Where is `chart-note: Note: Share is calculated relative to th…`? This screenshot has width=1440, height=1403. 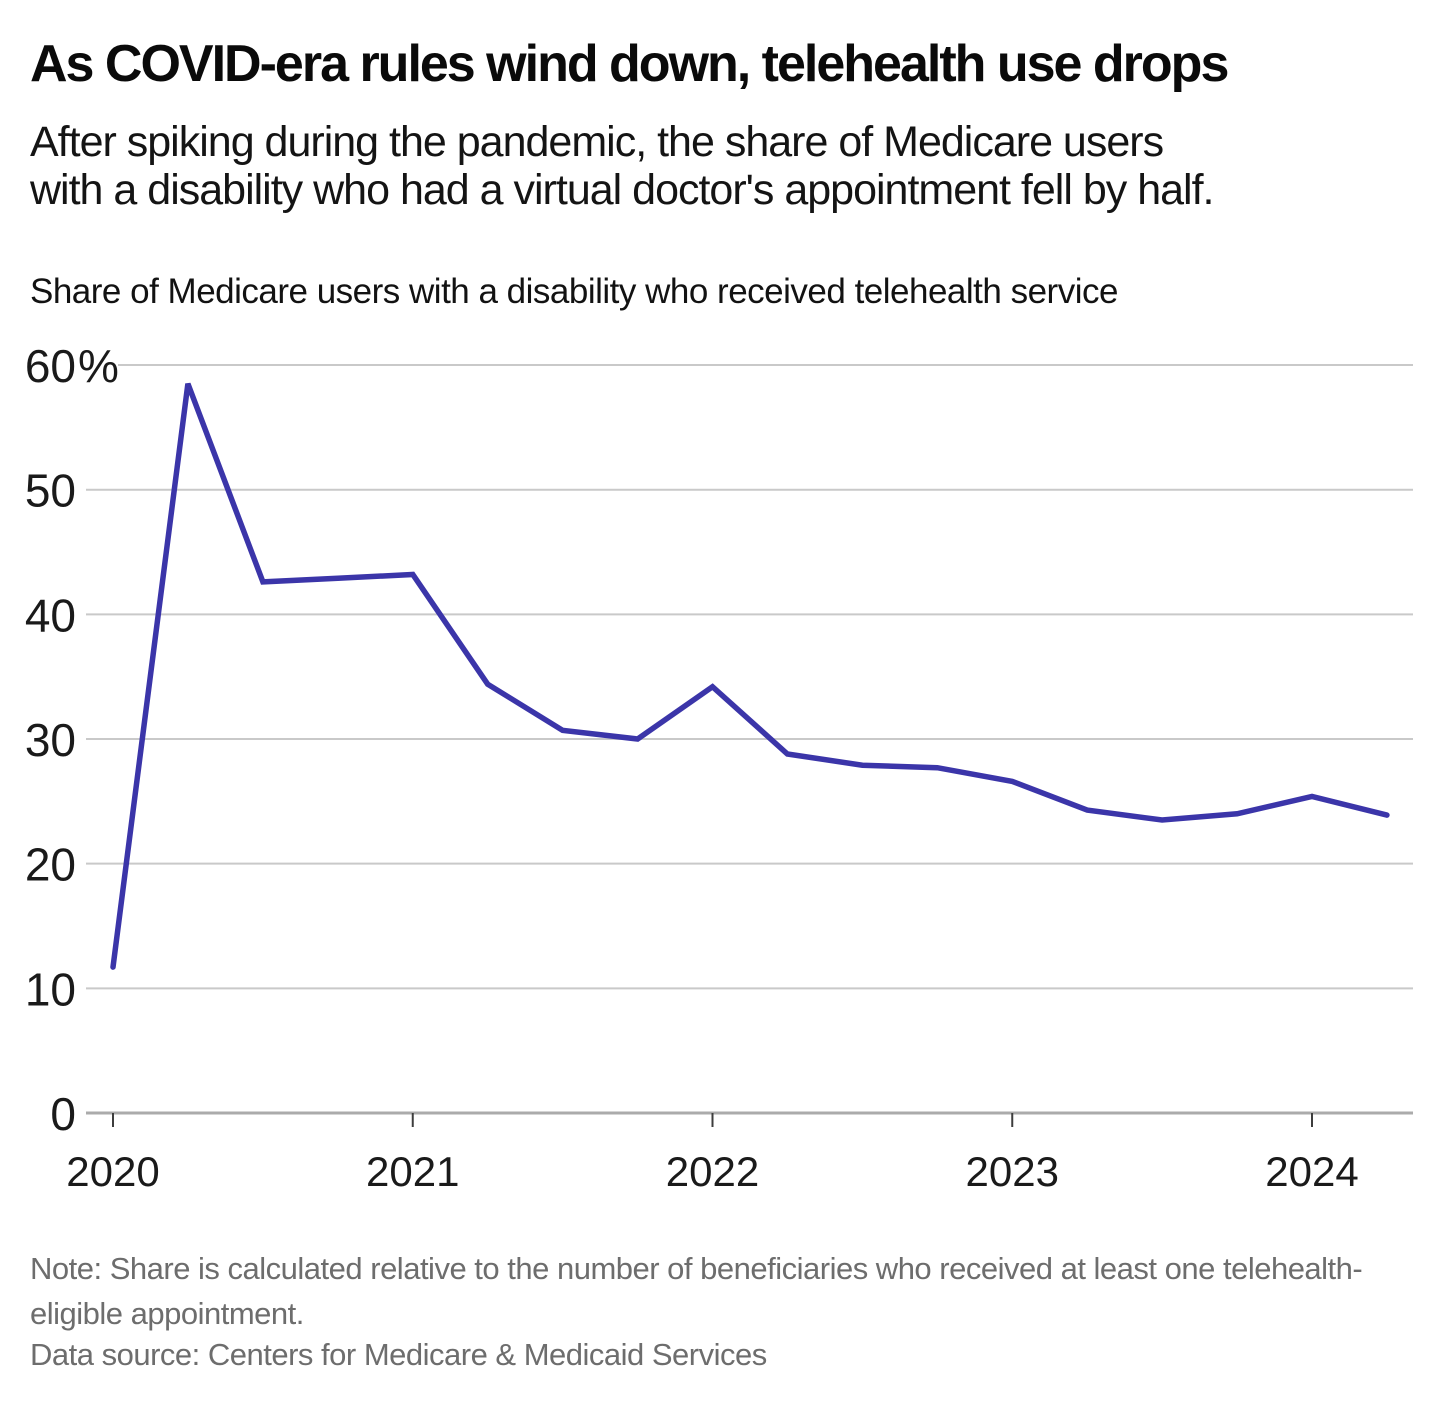
chart-note: Note: Share is calculated relative to th… is located at coordinates (696, 1291).